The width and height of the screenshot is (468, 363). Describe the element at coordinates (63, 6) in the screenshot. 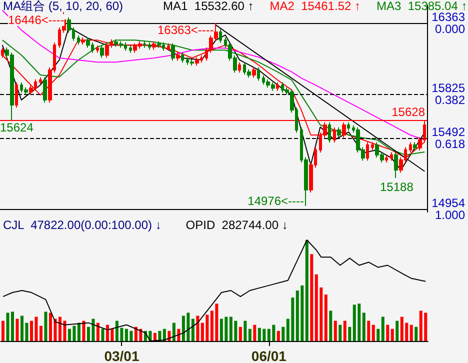

I see `chart-title: MA组合 (5, 10, 20, 60)` at that location.